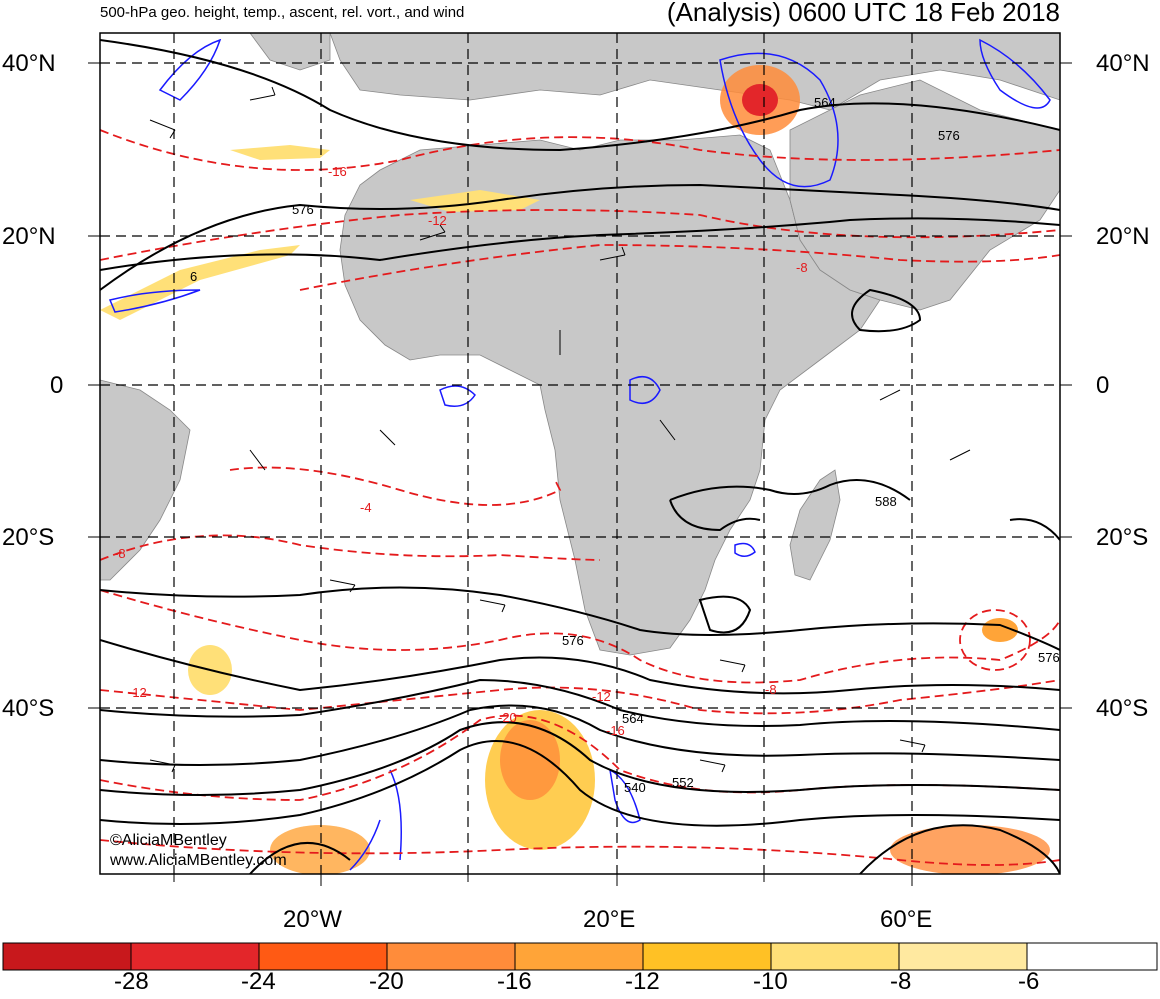 The height and width of the screenshot is (999, 1160). What do you see at coordinates (1122, 708) in the screenshot?
I see `lat-label-right: 40°S` at bounding box center [1122, 708].